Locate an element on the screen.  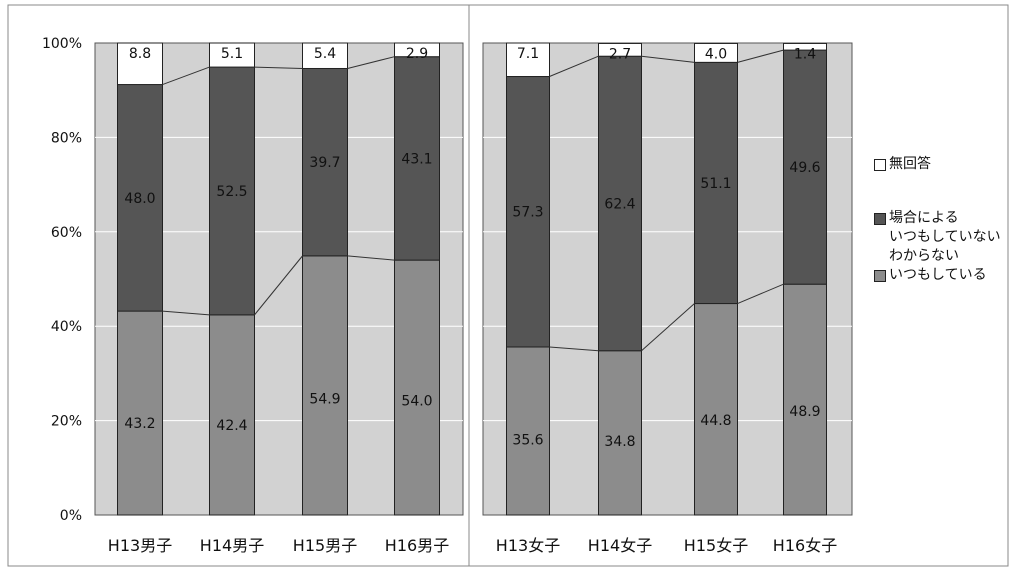
legend-item-sometimes: 場合による いつもしていない わからない is located at coordinates (944, 237).